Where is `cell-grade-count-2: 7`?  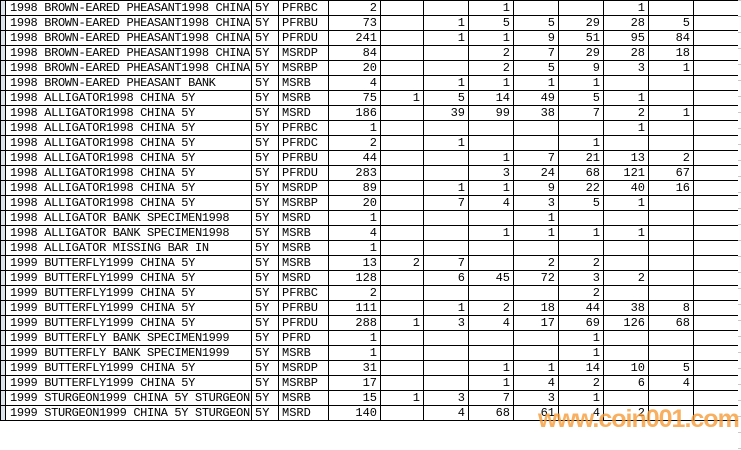
cell-grade-count-2: 7 is located at coordinates (446, 263).